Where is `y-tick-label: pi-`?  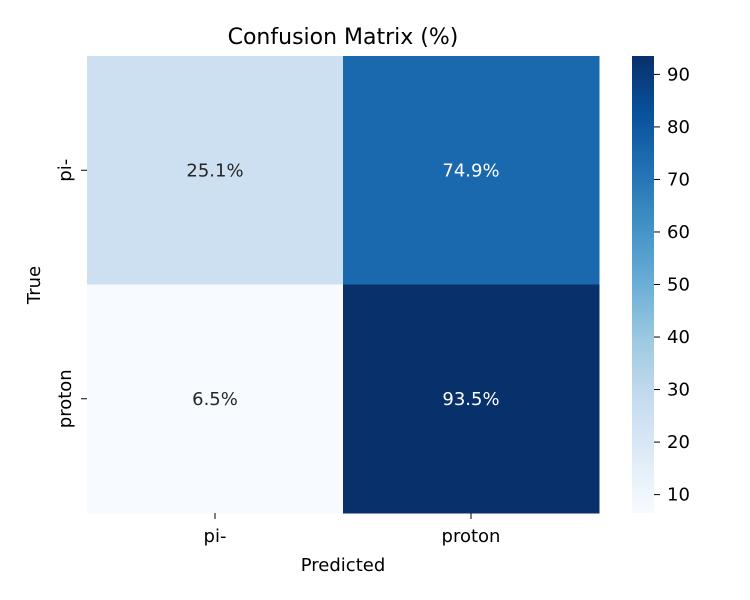
y-tick-label: pi- is located at coordinates (65, 170).